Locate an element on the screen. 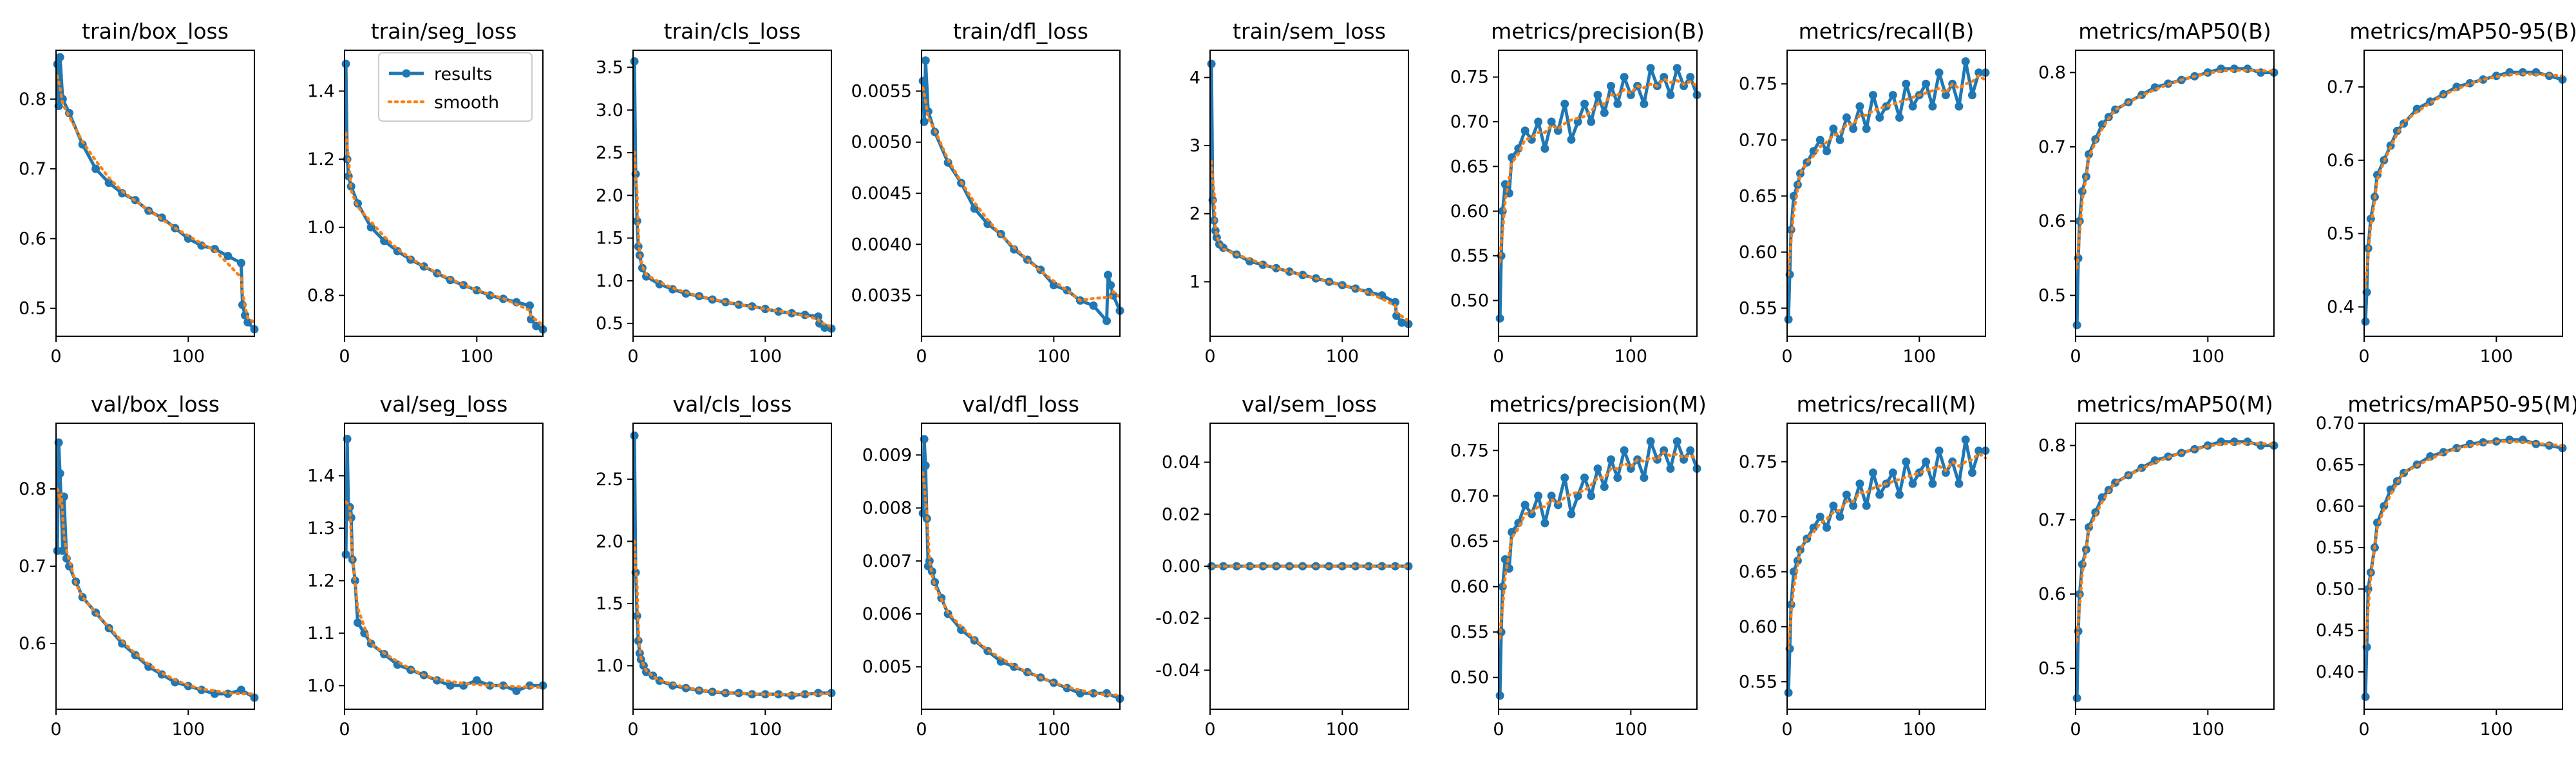 The width and height of the screenshot is (2576, 773). y-tick-label: 2.0 is located at coordinates (609, 195).